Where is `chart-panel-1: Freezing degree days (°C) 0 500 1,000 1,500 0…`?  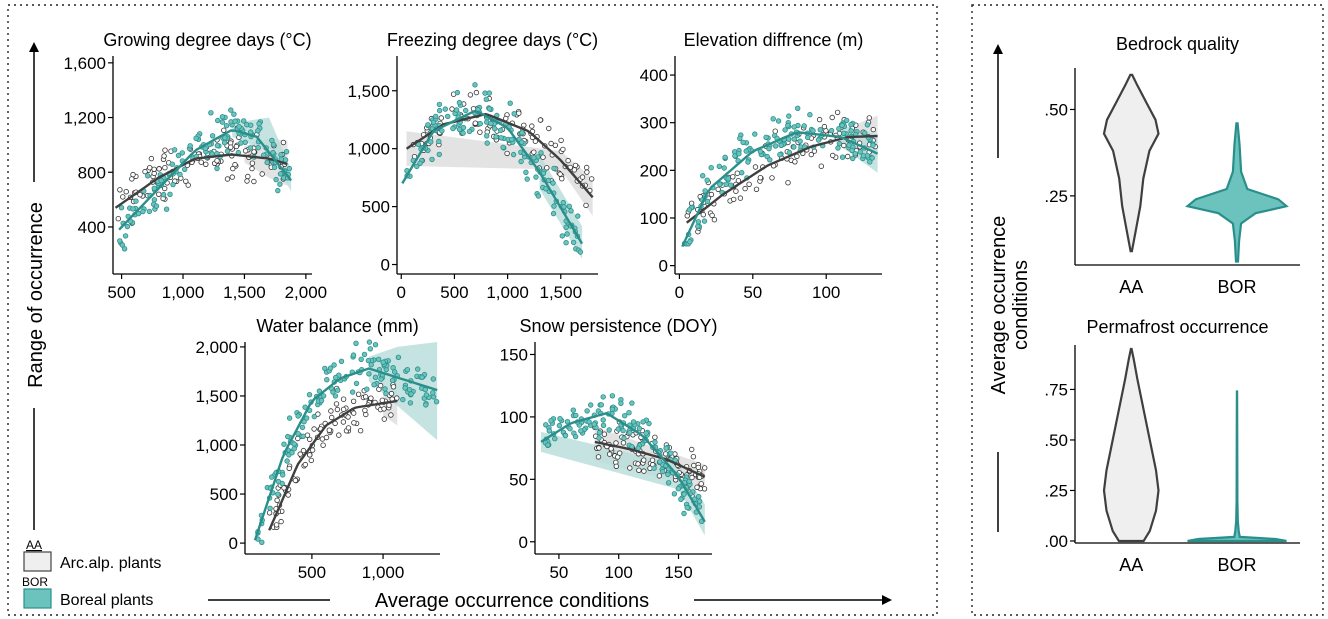
chart-panel-1: Freezing degree days (°C) 0 500 1,000 1,500 0… is located at coordinates (472, 166).